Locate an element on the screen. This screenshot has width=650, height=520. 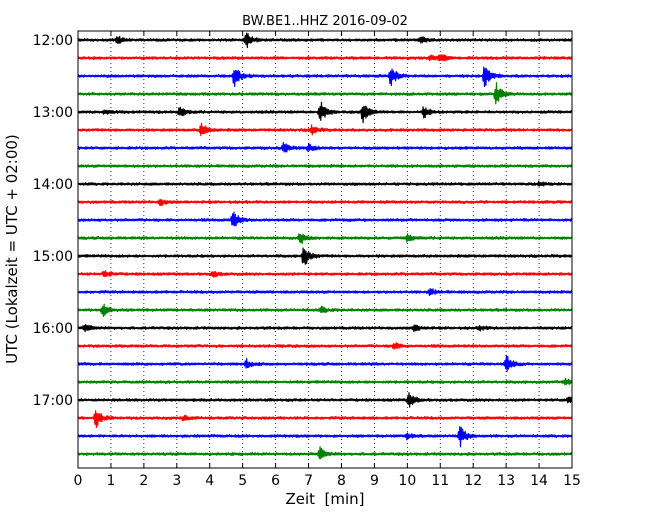
x-axis-label: Zeit [min] is located at coordinates (324, 499).